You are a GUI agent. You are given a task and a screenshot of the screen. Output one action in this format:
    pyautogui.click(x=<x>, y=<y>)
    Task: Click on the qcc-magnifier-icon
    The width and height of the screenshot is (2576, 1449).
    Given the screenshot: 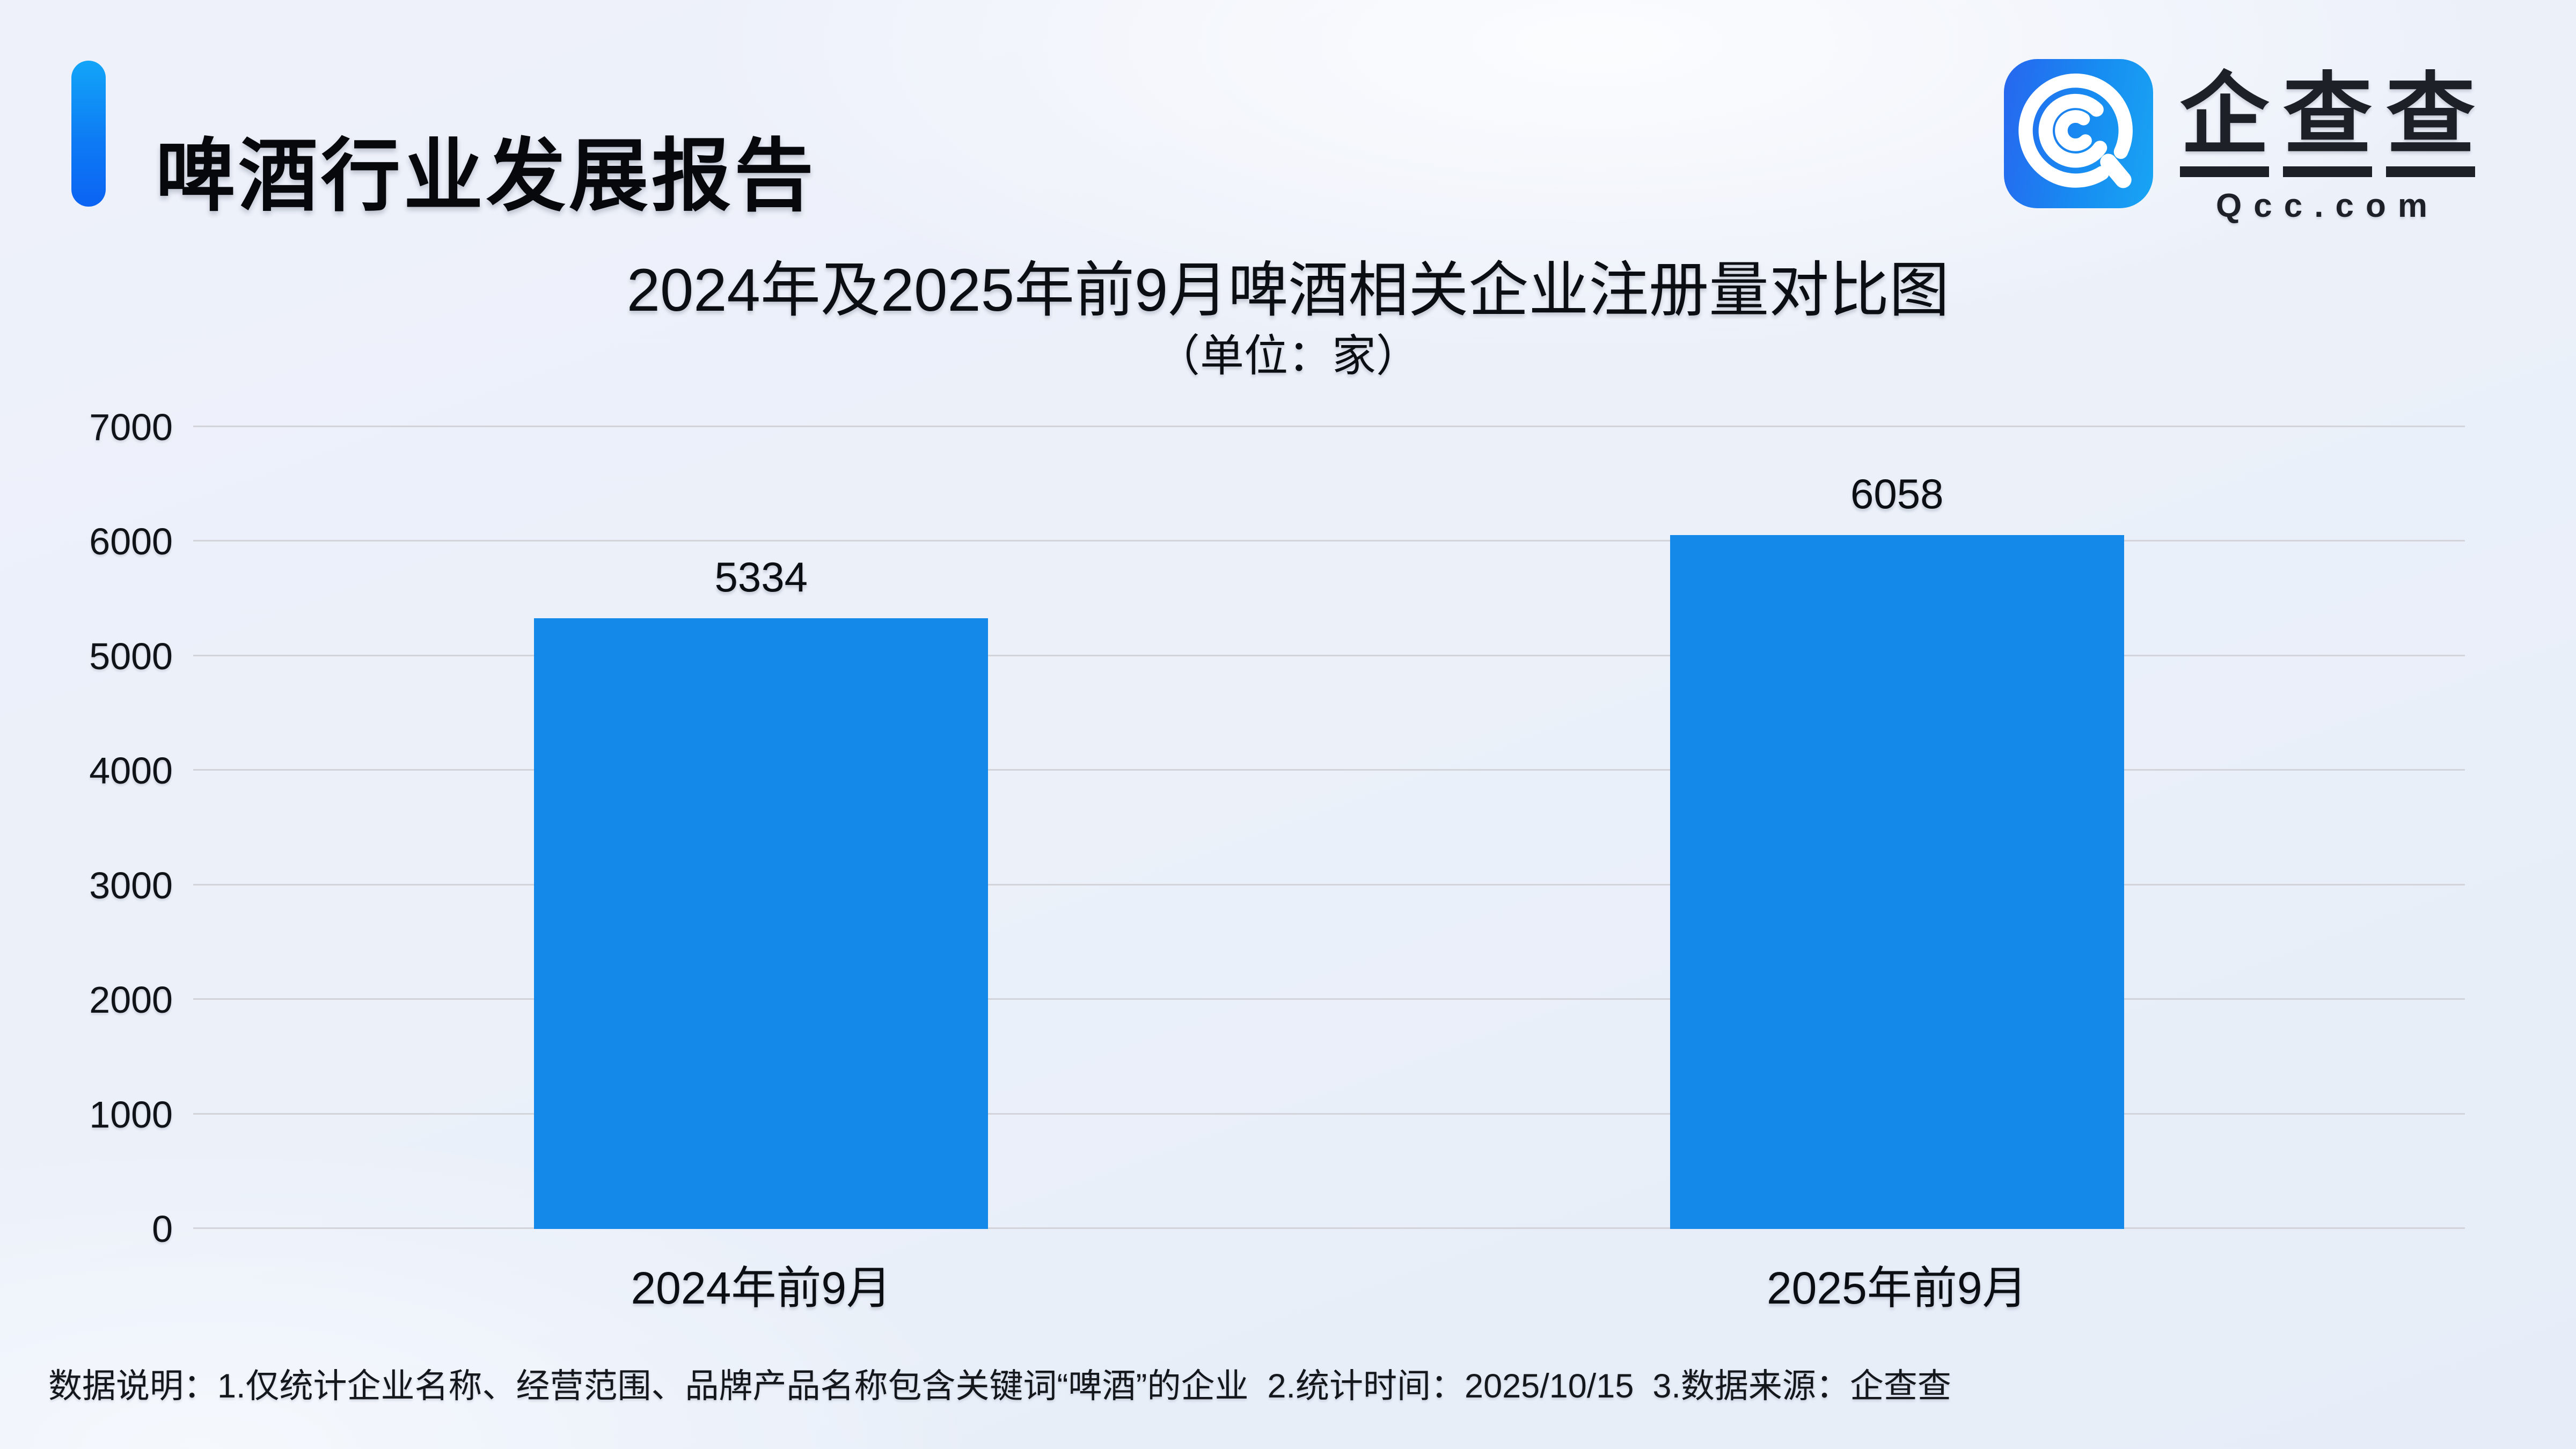 What is the action you would take?
    pyautogui.click(x=2078, y=133)
    